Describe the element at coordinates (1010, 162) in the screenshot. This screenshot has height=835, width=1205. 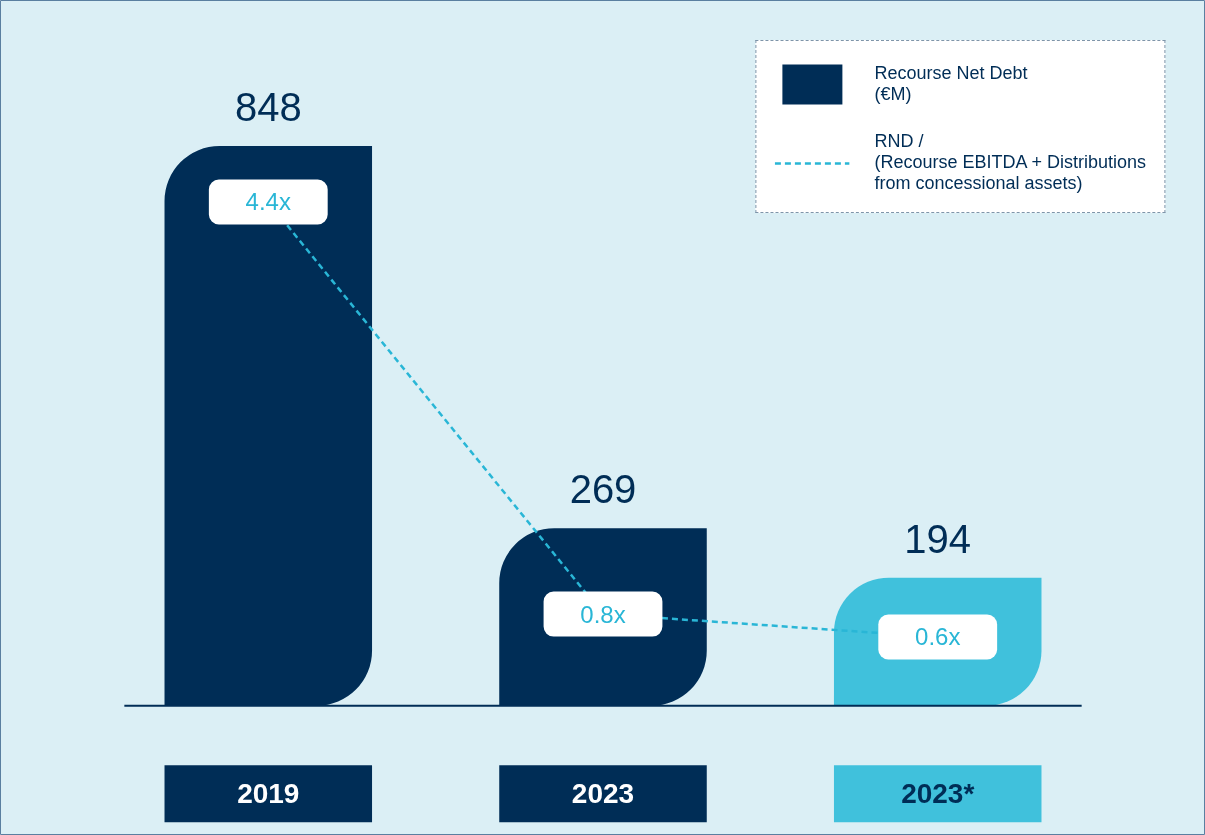
I see `legend-label: RND / (Recourse EBITDA + Distributions from concessional assets)` at that location.